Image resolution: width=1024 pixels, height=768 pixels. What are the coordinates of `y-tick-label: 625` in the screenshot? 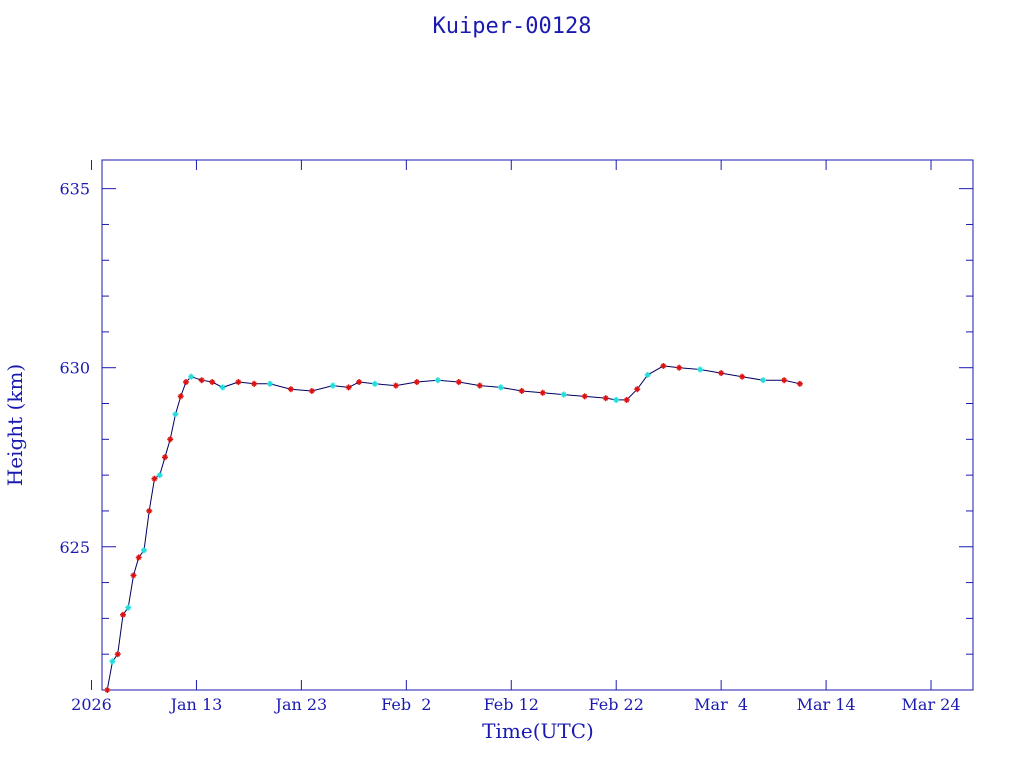 It's located at (74, 547).